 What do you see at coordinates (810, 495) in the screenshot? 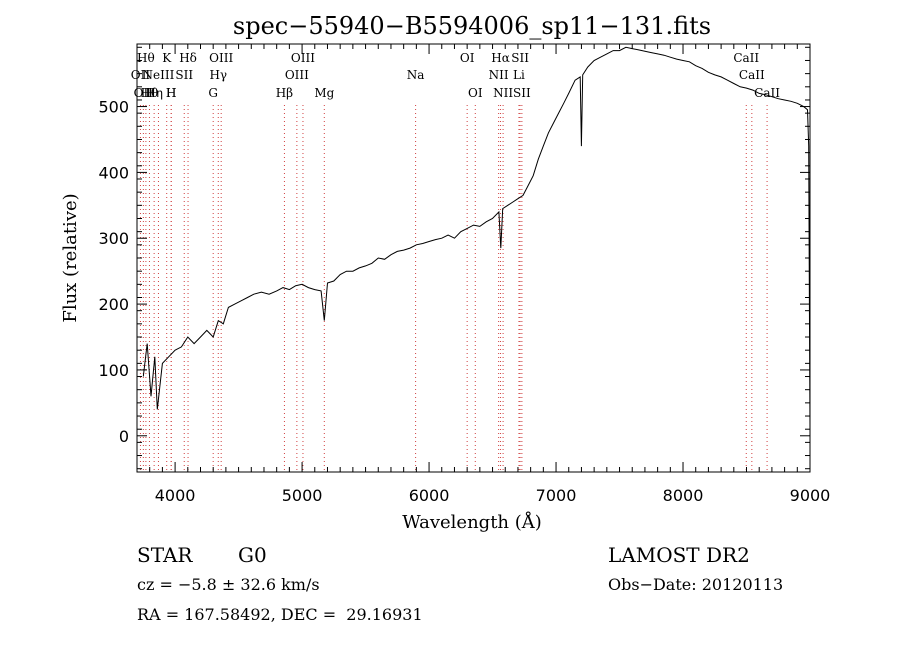
I see `x-tick-label: 9000` at bounding box center [810, 495].